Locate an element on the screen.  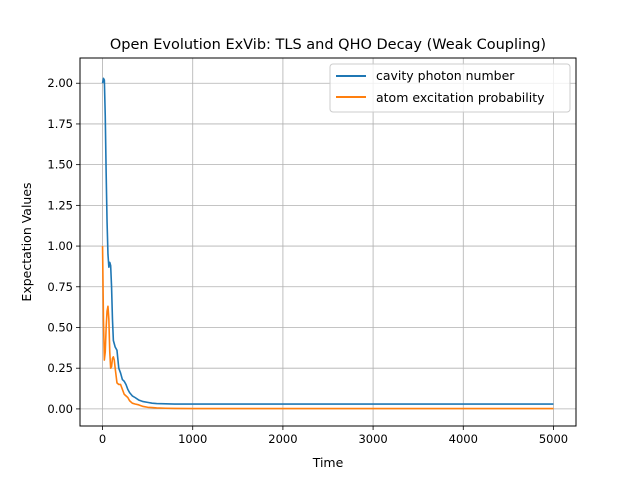
y-tick-label: 0.00 is located at coordinates (60, 409).